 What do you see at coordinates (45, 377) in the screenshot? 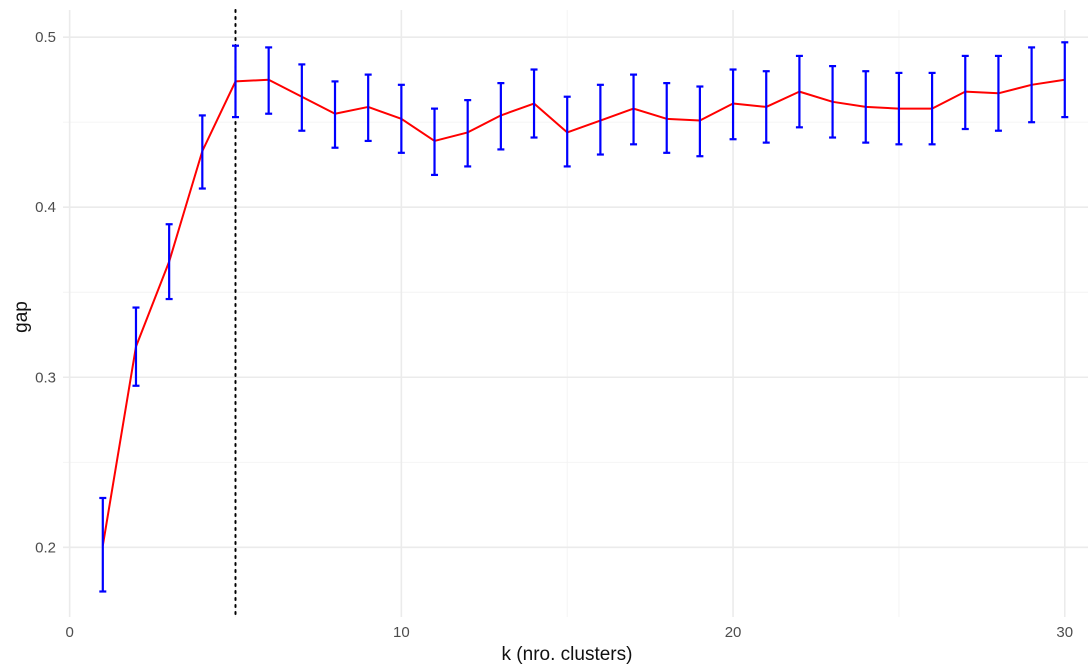
I see `y-tick-label: 0.3` at bounding box center [45, 377].